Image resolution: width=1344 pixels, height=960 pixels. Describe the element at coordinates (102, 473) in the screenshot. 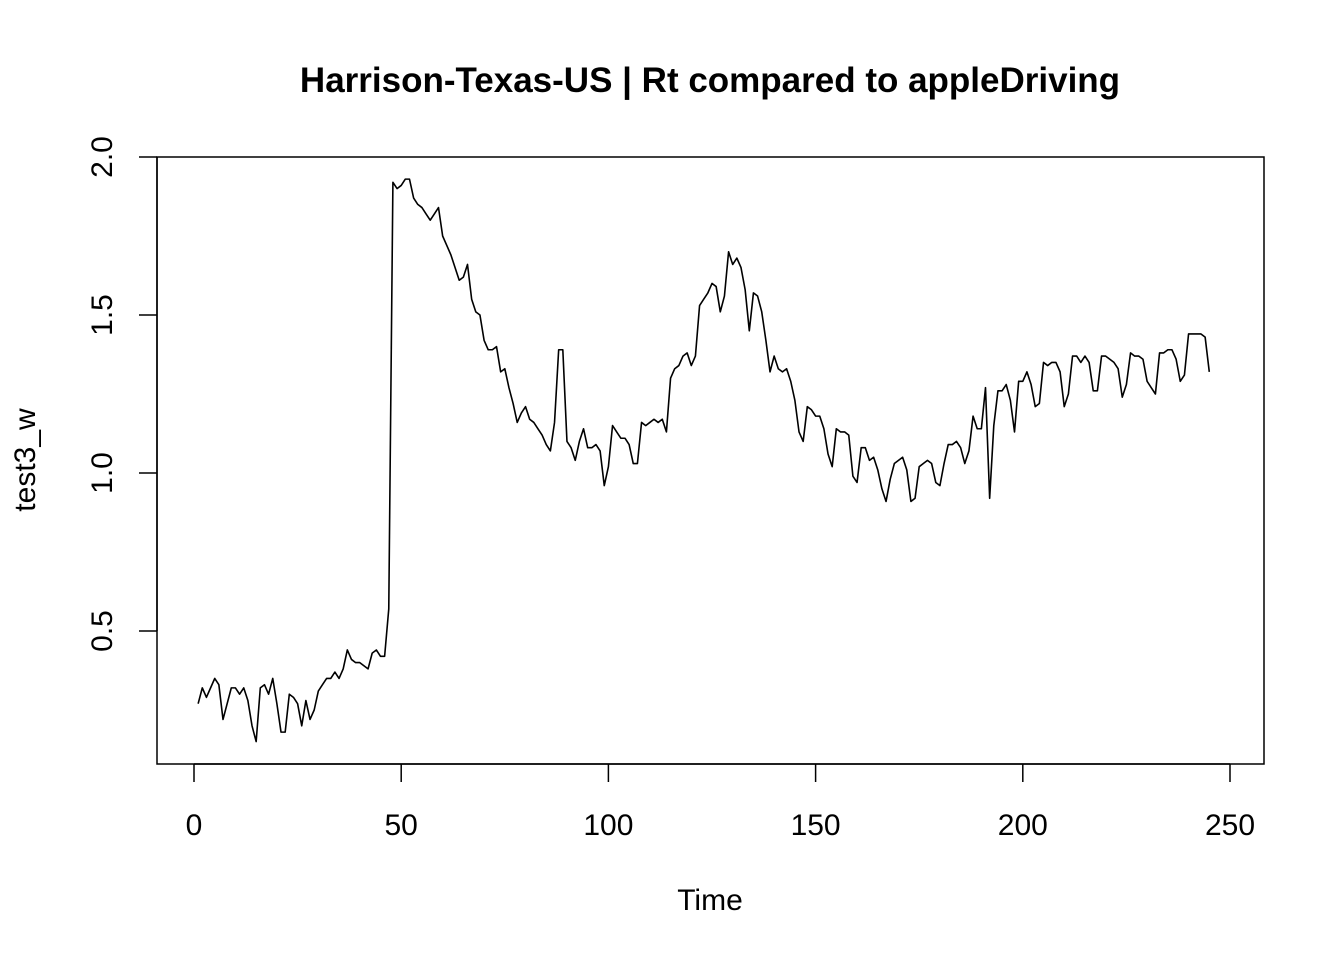

I see `y-tick-label: 1.0` at that location.